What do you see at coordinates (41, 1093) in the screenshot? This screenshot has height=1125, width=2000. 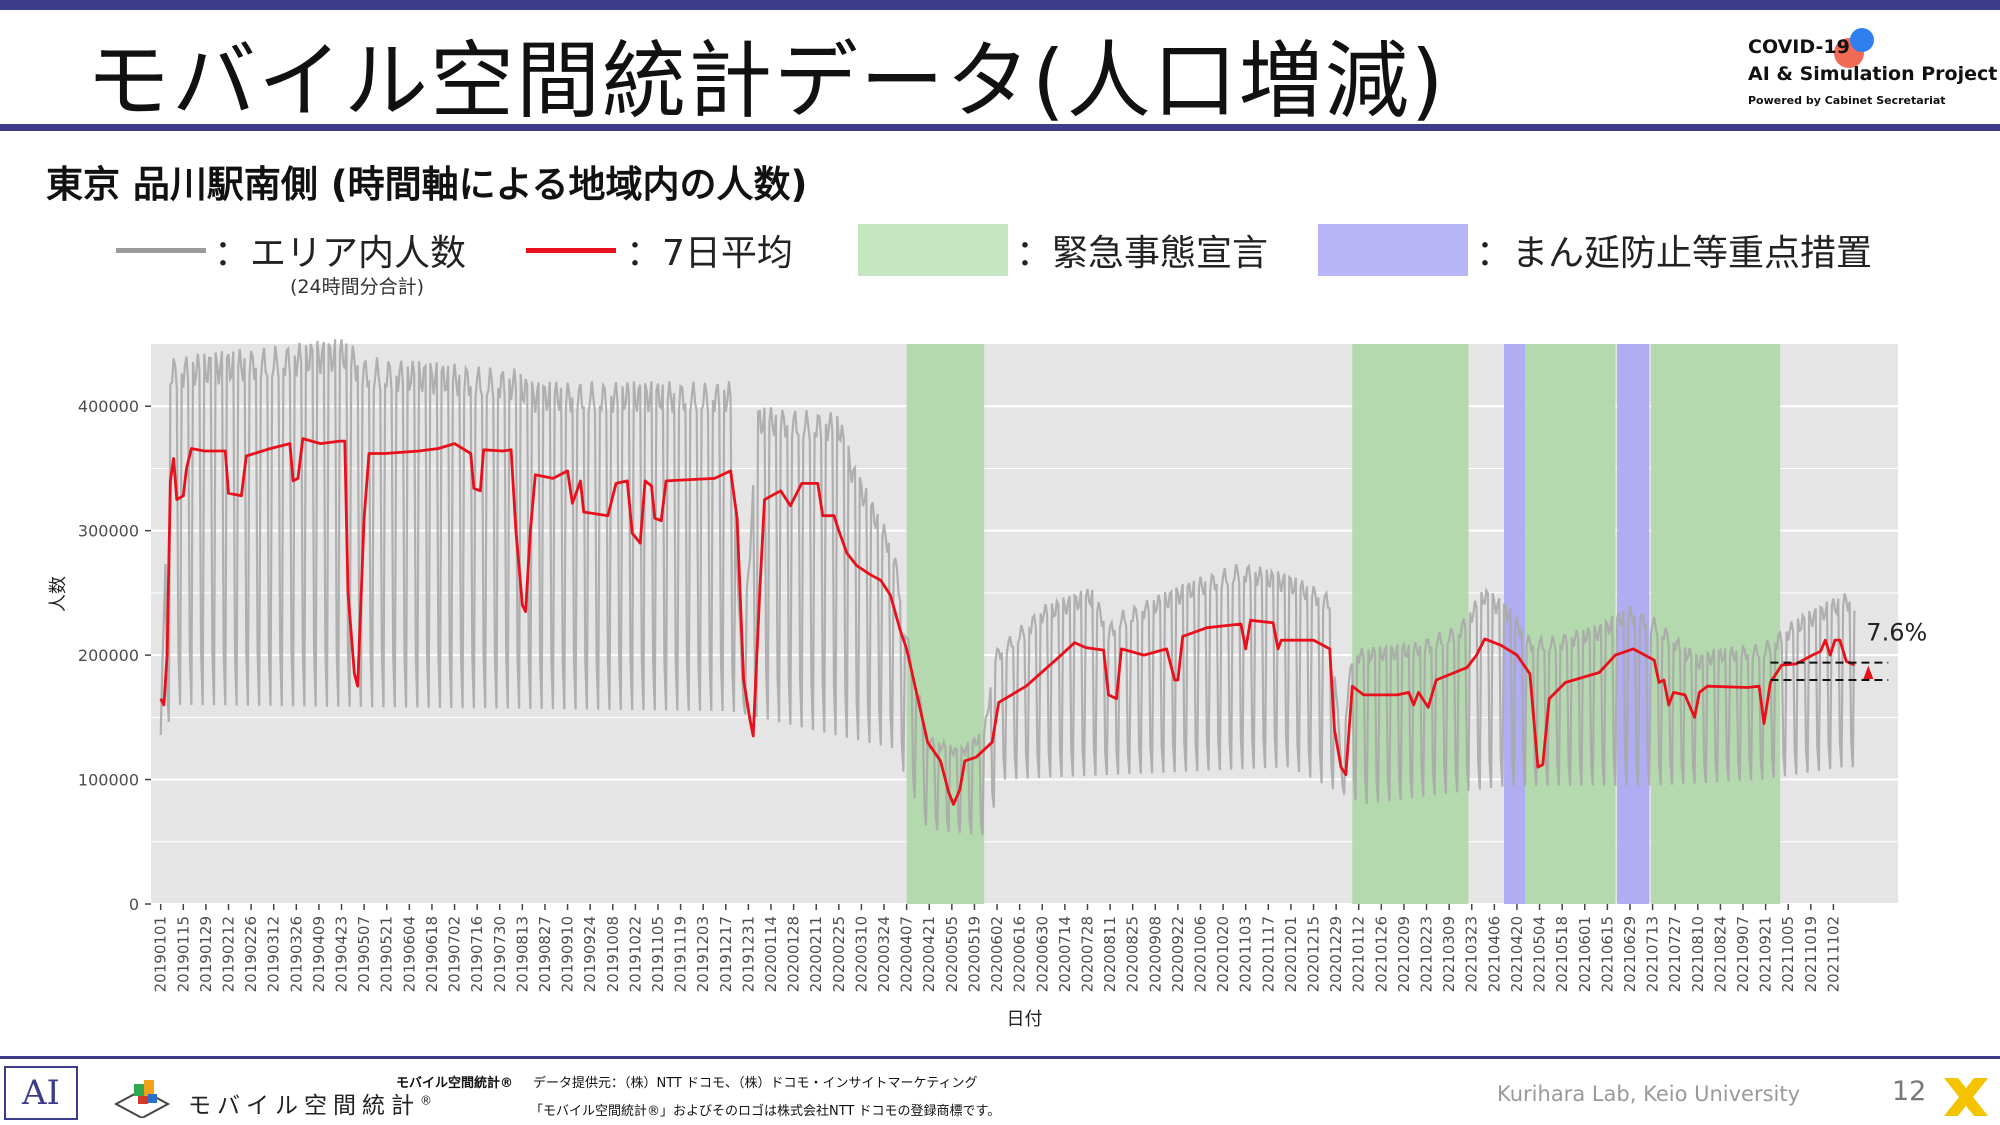 I see `ai-logo: AI` at bounding box center [41, 1093].